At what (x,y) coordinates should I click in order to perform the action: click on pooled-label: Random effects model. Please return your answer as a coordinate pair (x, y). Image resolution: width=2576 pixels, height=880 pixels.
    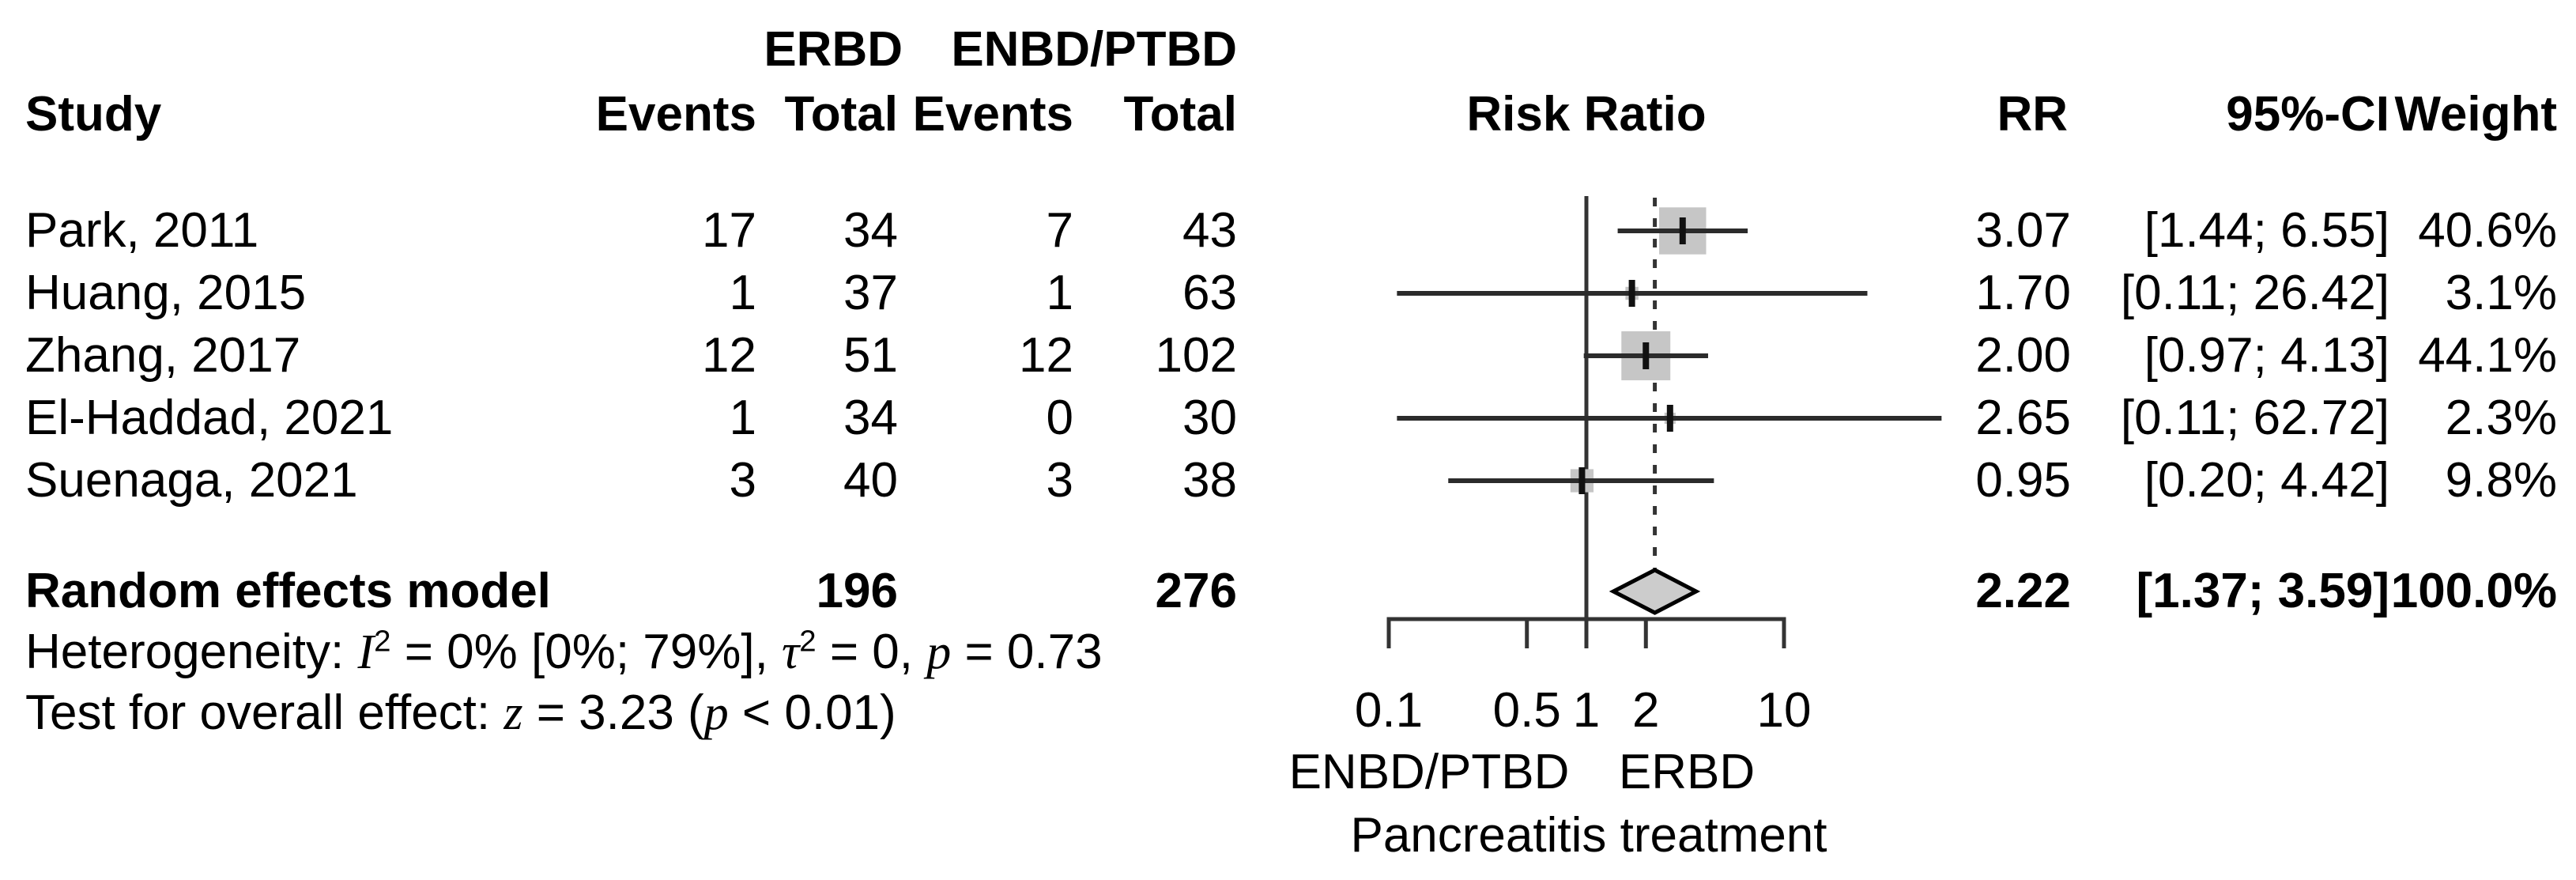
    Looking at the image, I should click on (288, 591).